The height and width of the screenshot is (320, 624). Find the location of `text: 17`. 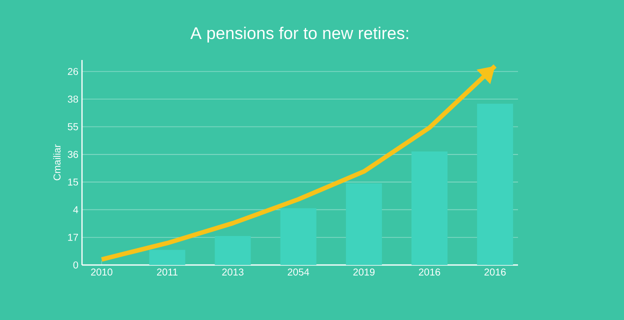

text: 17 is located at coordinates (73, 237).